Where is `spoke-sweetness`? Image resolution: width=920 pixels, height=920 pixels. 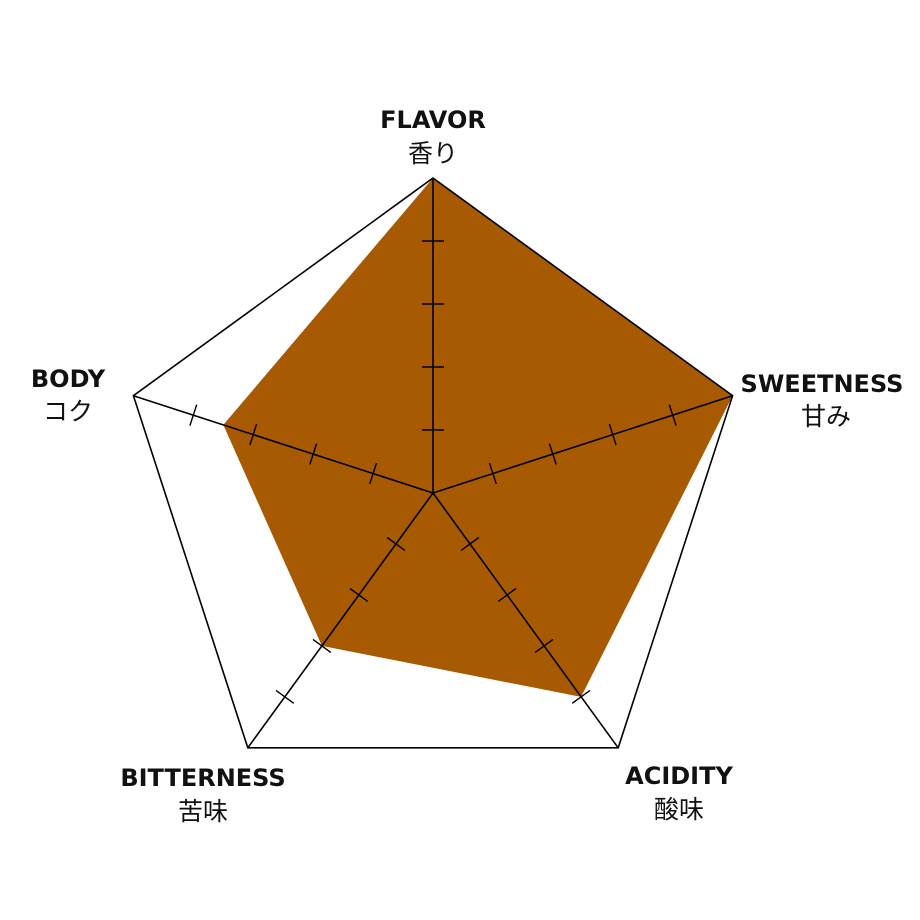 spoke-sweetness is located at coordinates (582, 444).